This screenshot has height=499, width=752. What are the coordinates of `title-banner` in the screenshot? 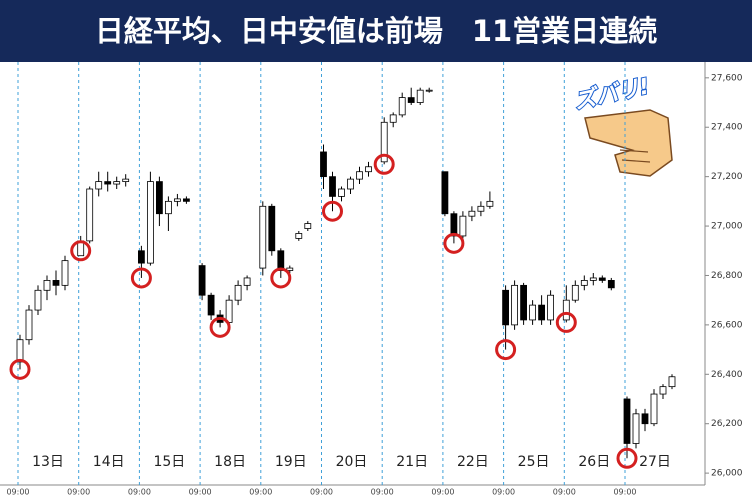 It's located at (376, 31).